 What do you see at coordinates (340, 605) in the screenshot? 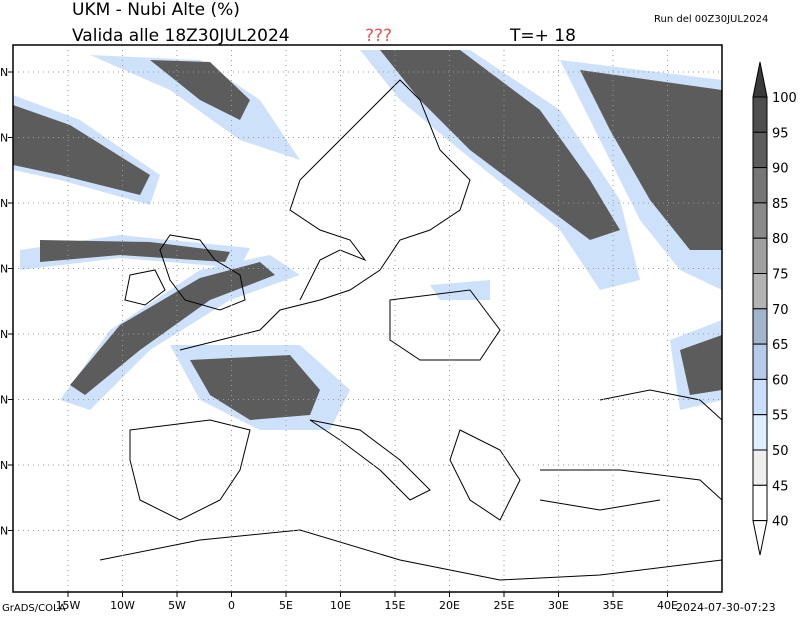
I see `lon-label: 10E` at bounding box center [340, 605].